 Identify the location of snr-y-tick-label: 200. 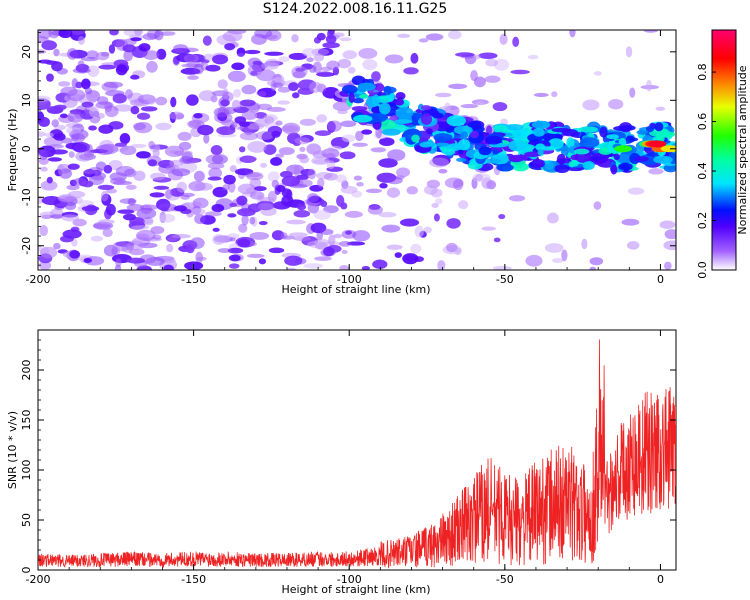
(26, 370).